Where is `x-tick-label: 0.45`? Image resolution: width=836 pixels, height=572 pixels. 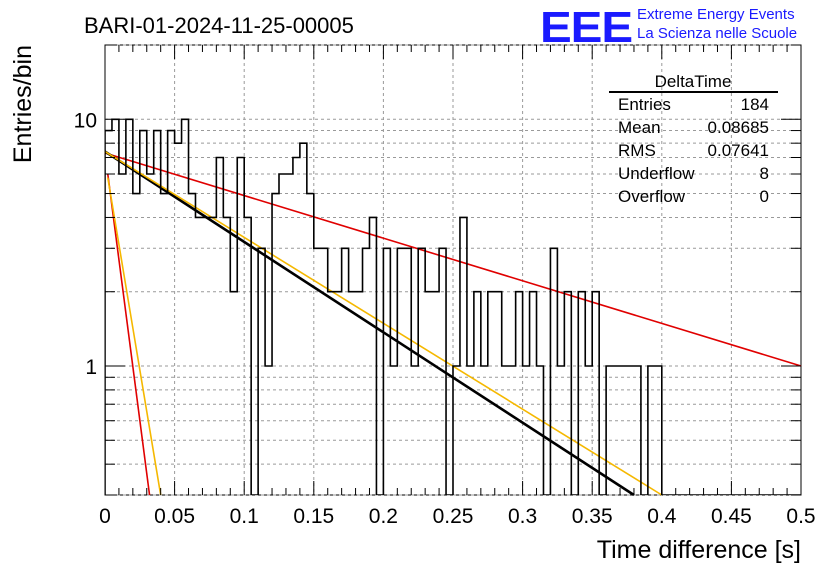
x-tick-label: 0.45 is located at coordinates (731, 516).